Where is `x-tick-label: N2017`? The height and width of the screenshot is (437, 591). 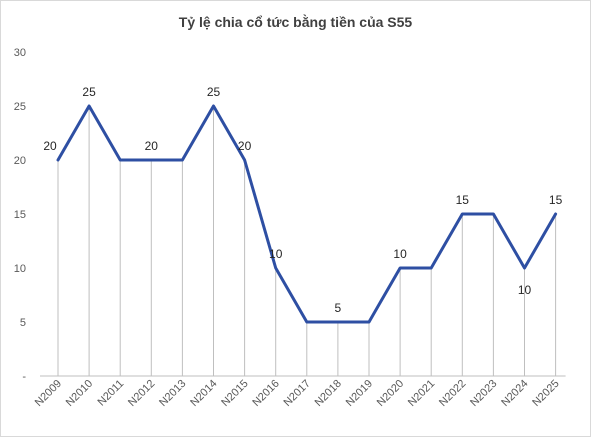
x-tick-label: N2017 is located at coordinates (297, 393).